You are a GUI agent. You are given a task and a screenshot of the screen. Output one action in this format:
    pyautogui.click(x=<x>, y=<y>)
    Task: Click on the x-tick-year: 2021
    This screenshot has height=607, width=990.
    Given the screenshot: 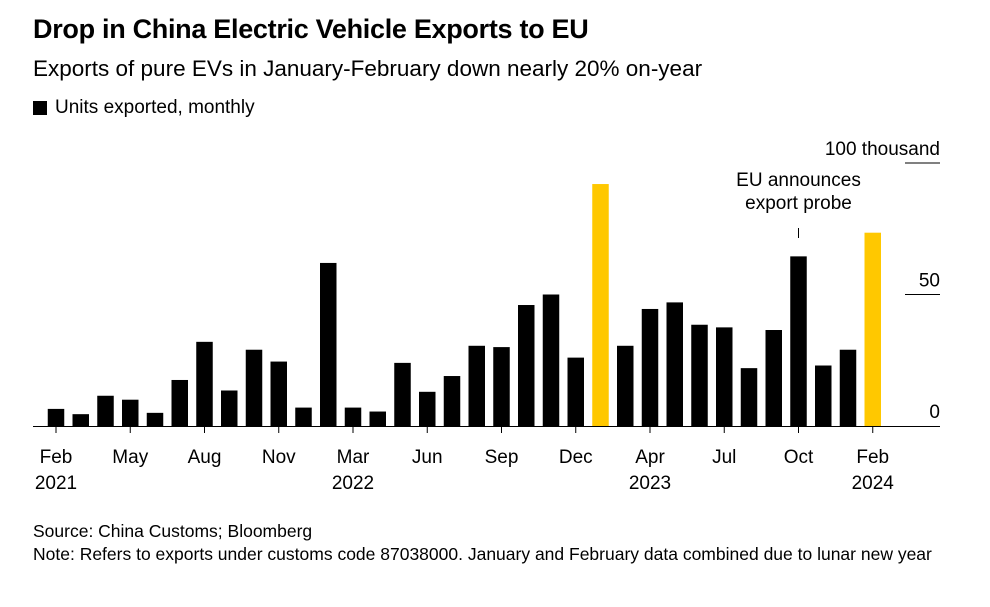 What is the action you would take?
    pyautogui.click(x=56, y=483)
    